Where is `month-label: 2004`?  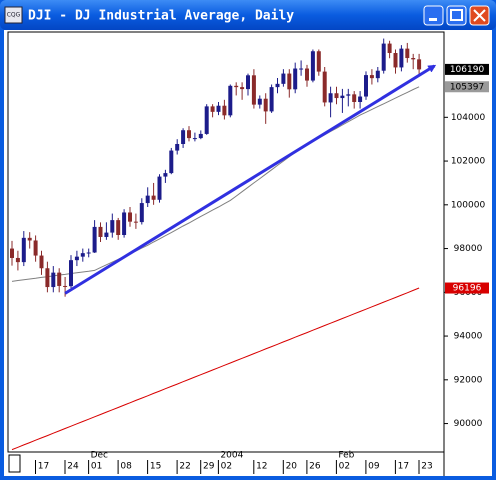
month-label: 2004 is located at coordinates (231, 456).